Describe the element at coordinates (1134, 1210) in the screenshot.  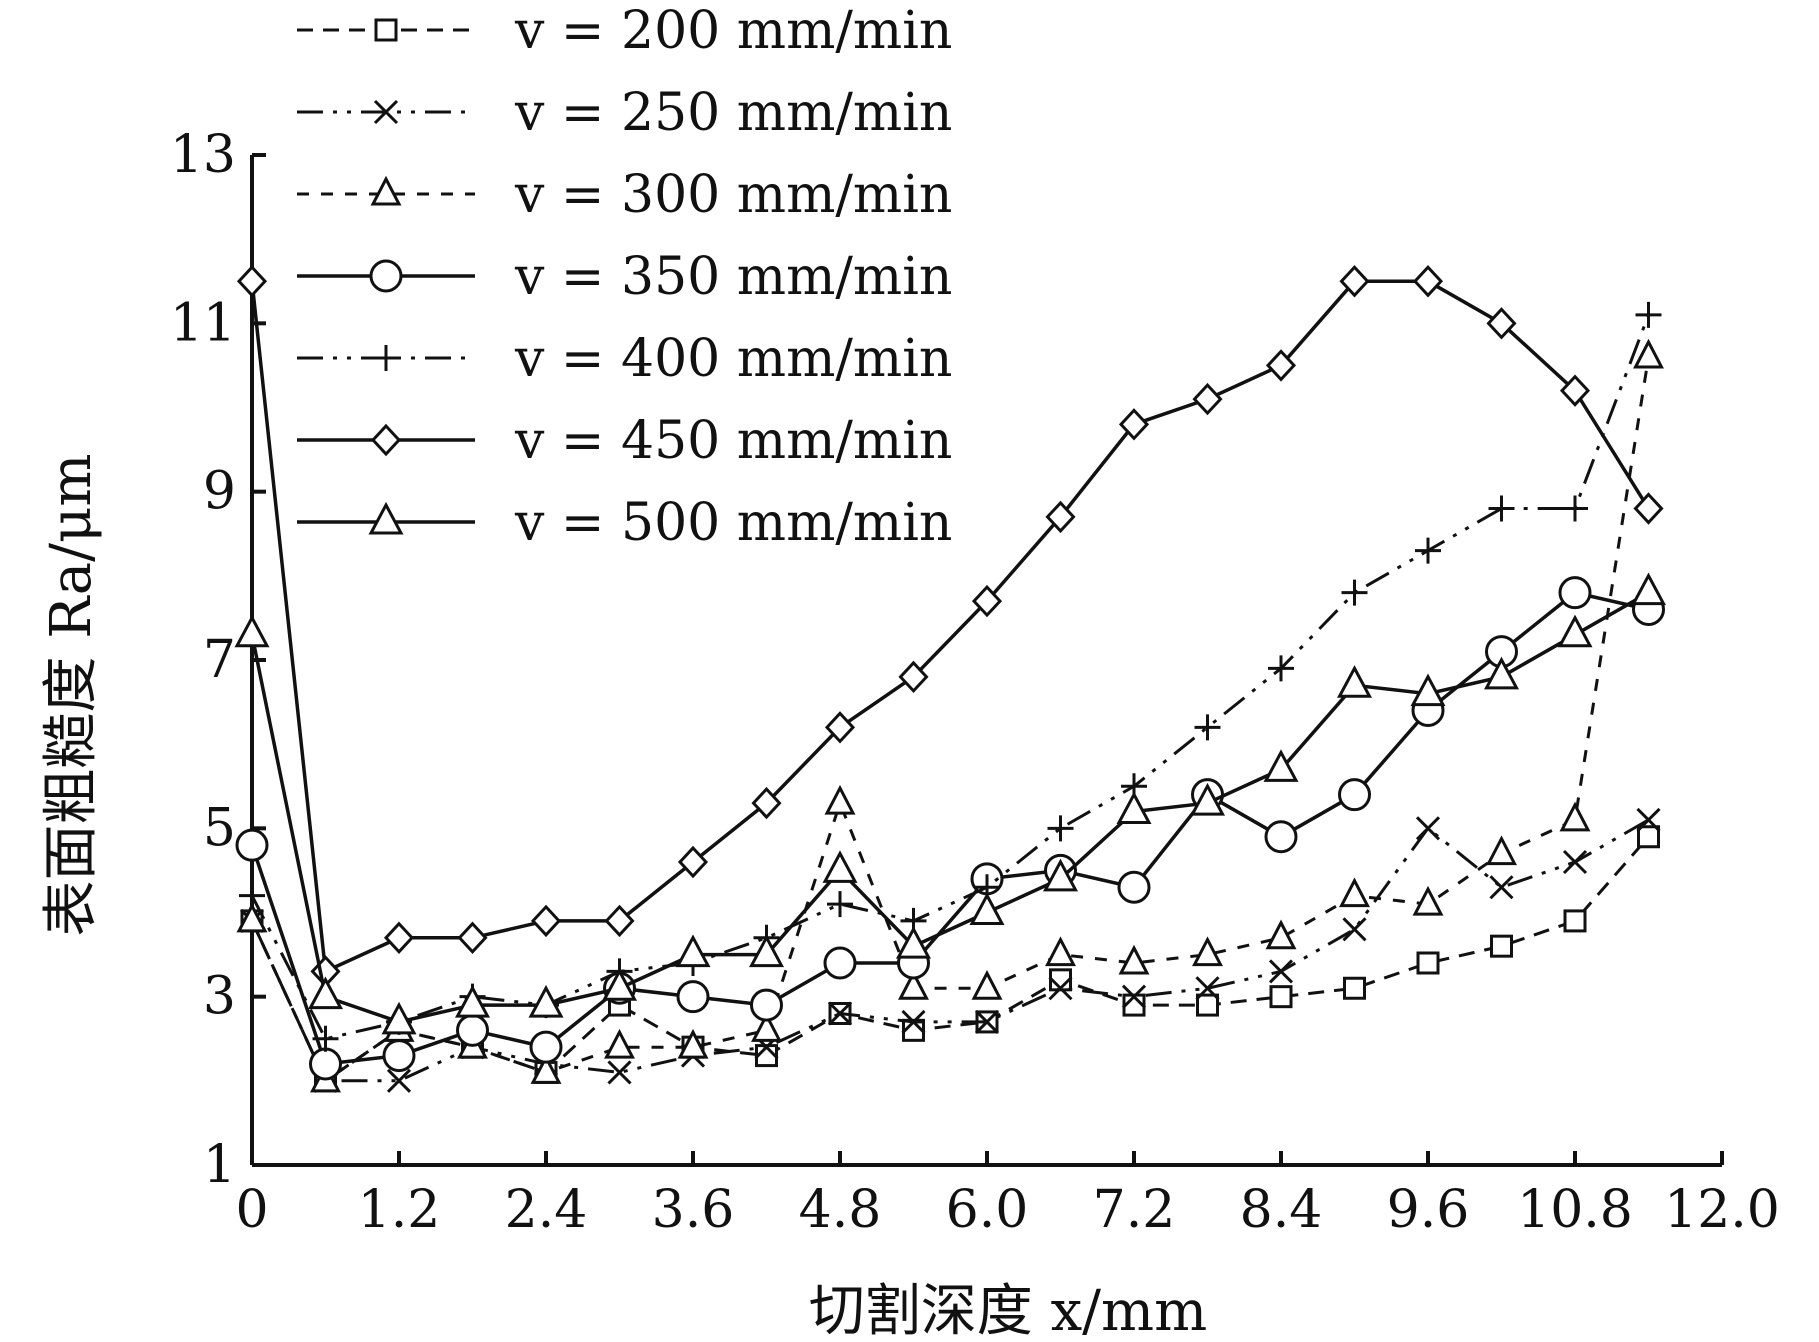
I see `x-tick-label: 7.2` at that location.